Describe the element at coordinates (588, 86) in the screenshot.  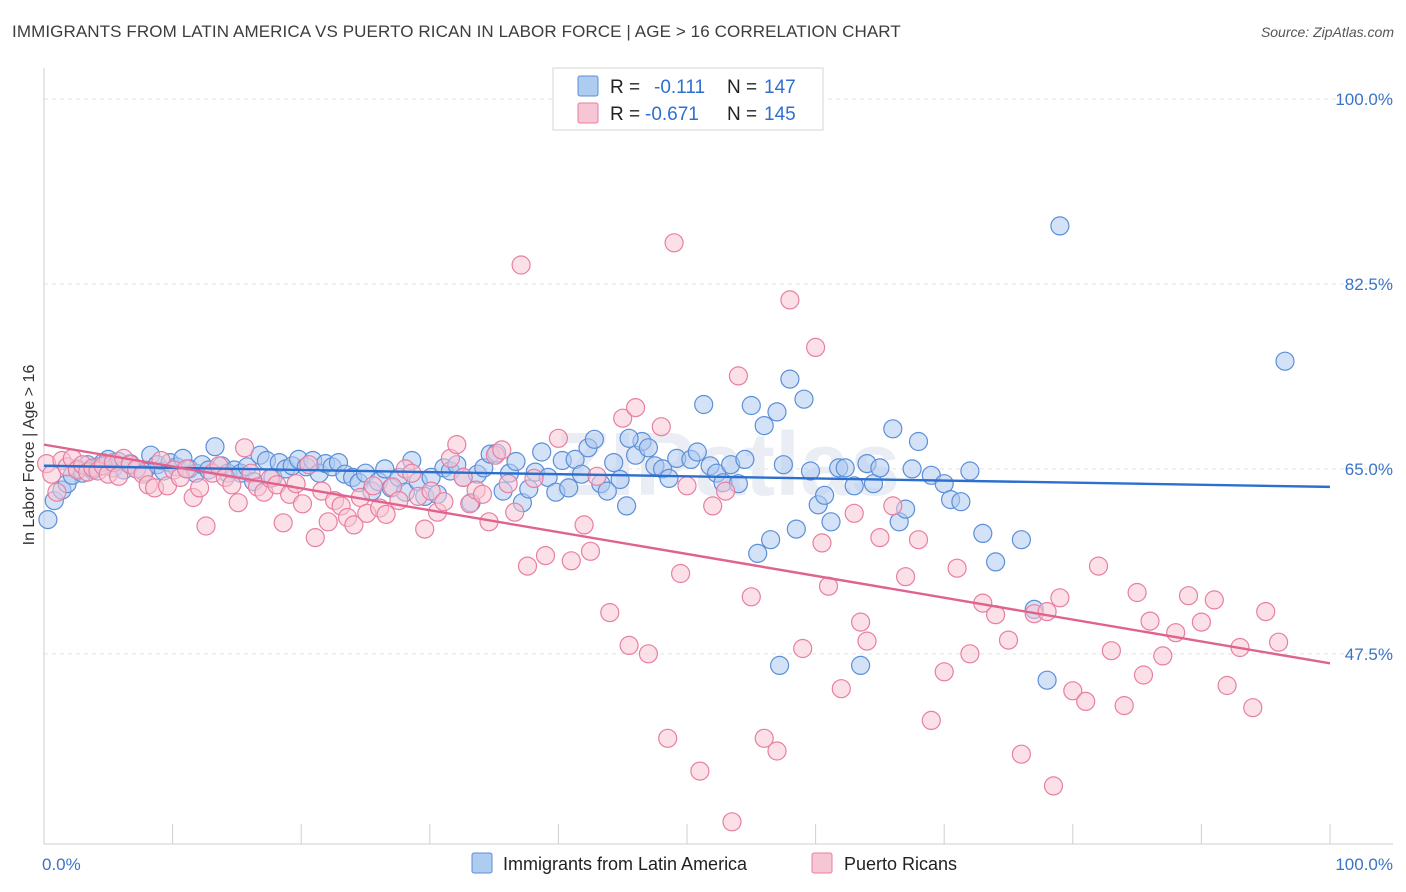
I see `legend-swatch-latin-america` at that location.